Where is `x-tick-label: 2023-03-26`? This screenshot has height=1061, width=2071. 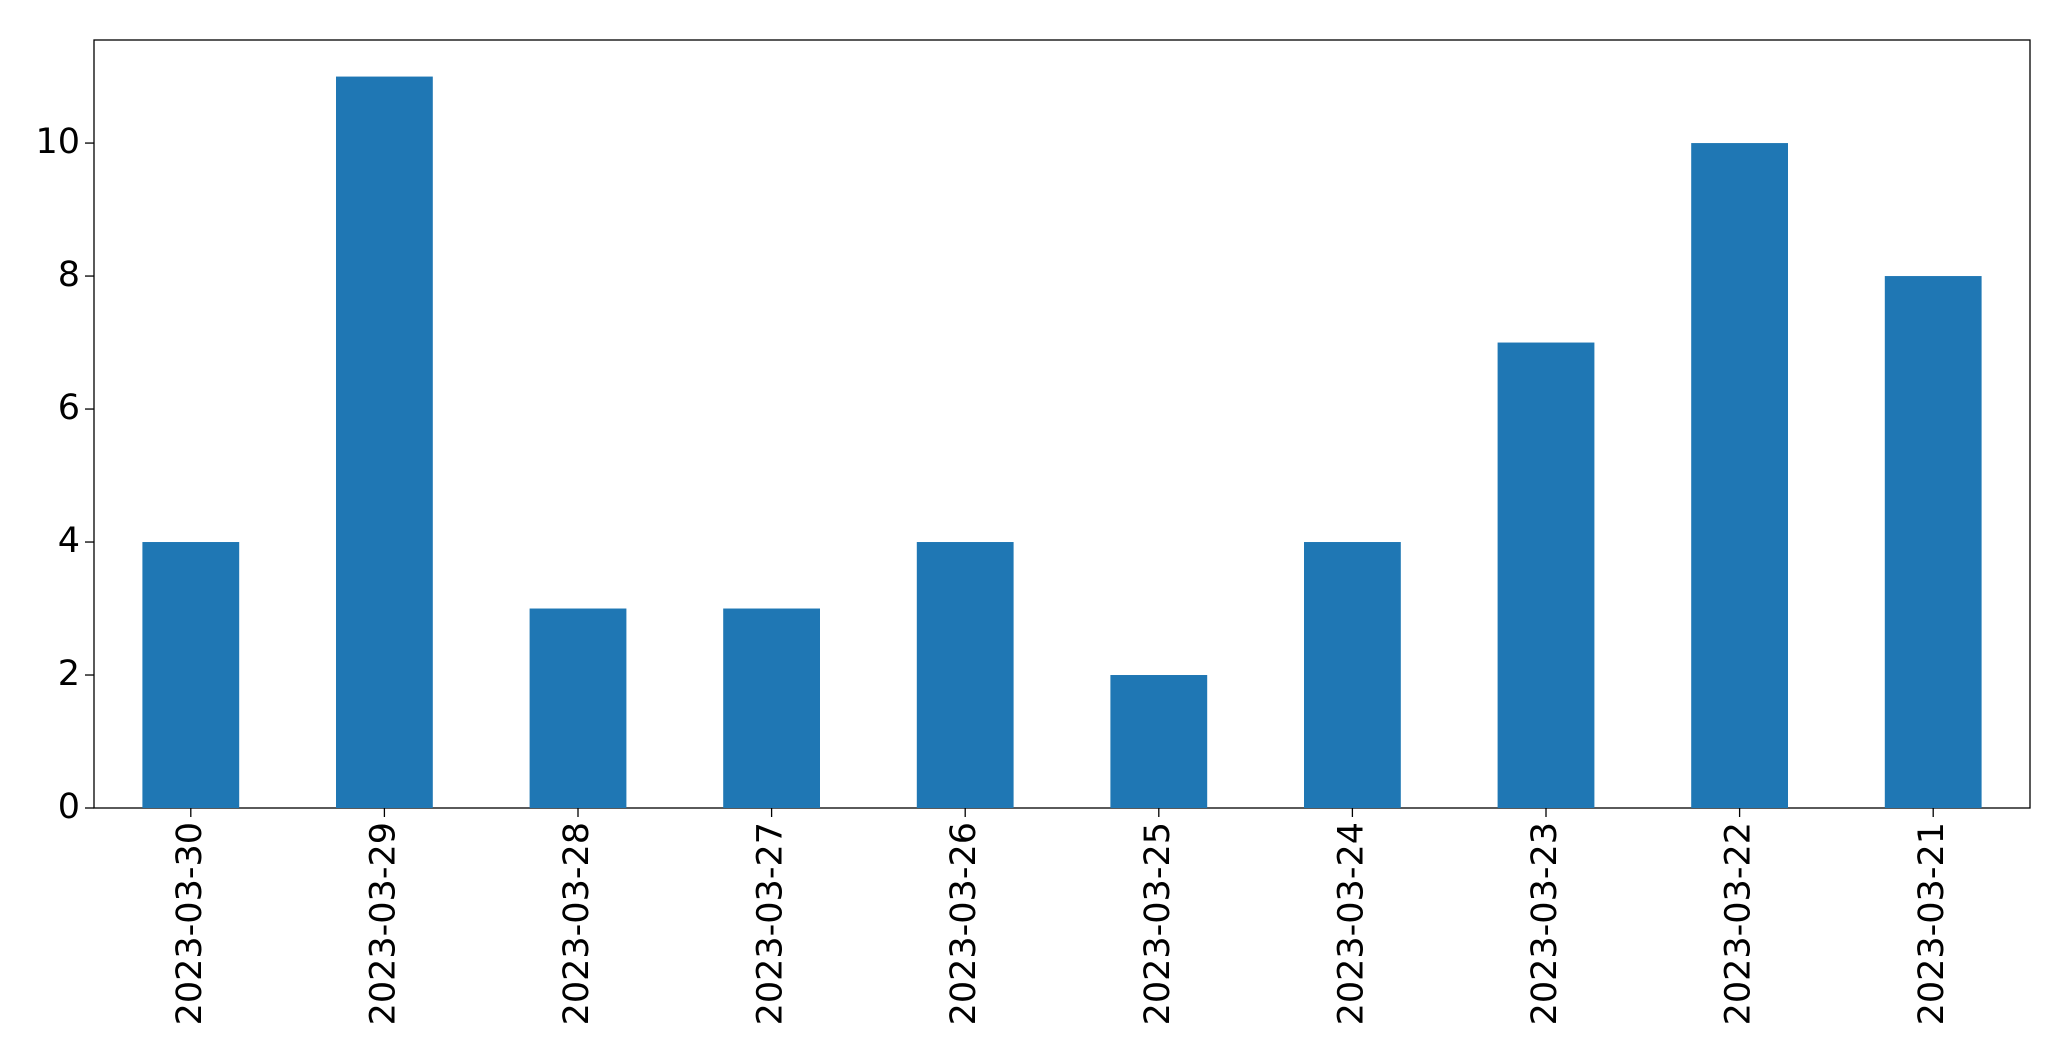 x-tick-label: 2023-03-26 is located at coordinates (964, 923).